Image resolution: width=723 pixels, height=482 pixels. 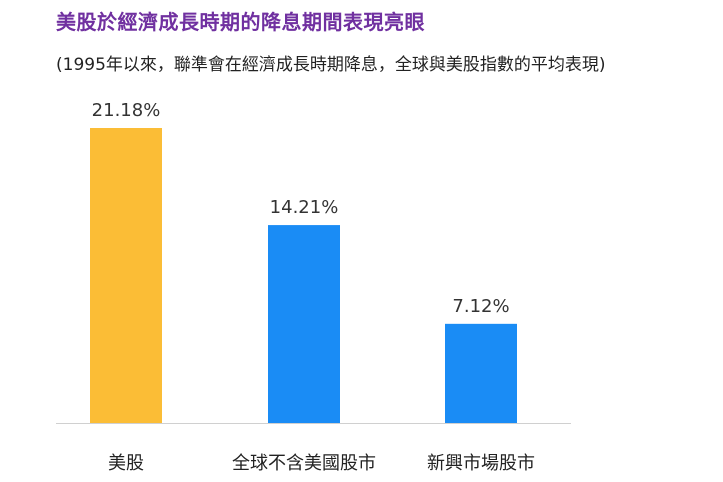 I want to click on category-label-1: 美股, so click(x=126, y=463).